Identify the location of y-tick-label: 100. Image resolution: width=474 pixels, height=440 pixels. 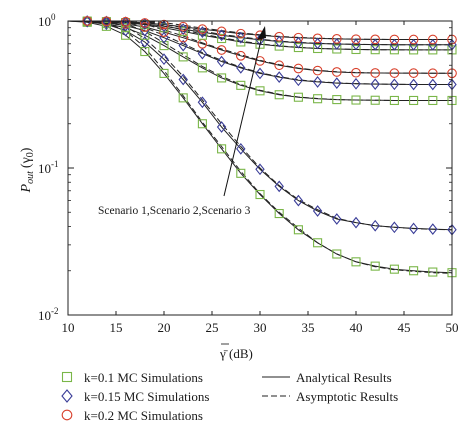
(47, 20).